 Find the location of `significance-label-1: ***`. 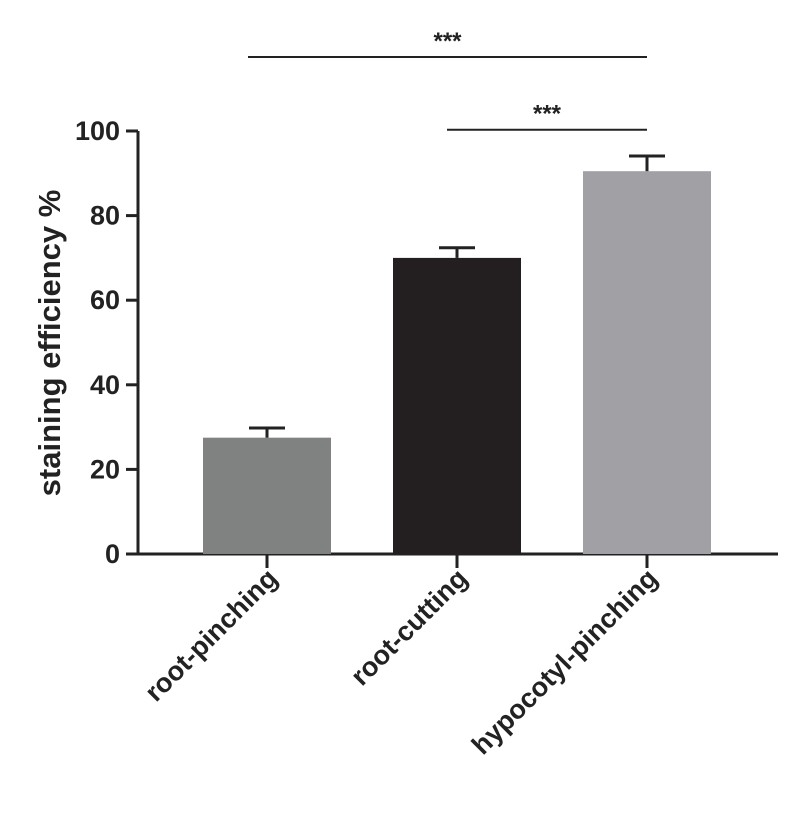

significance-label-1: *** is located at coordinates (547, 114).